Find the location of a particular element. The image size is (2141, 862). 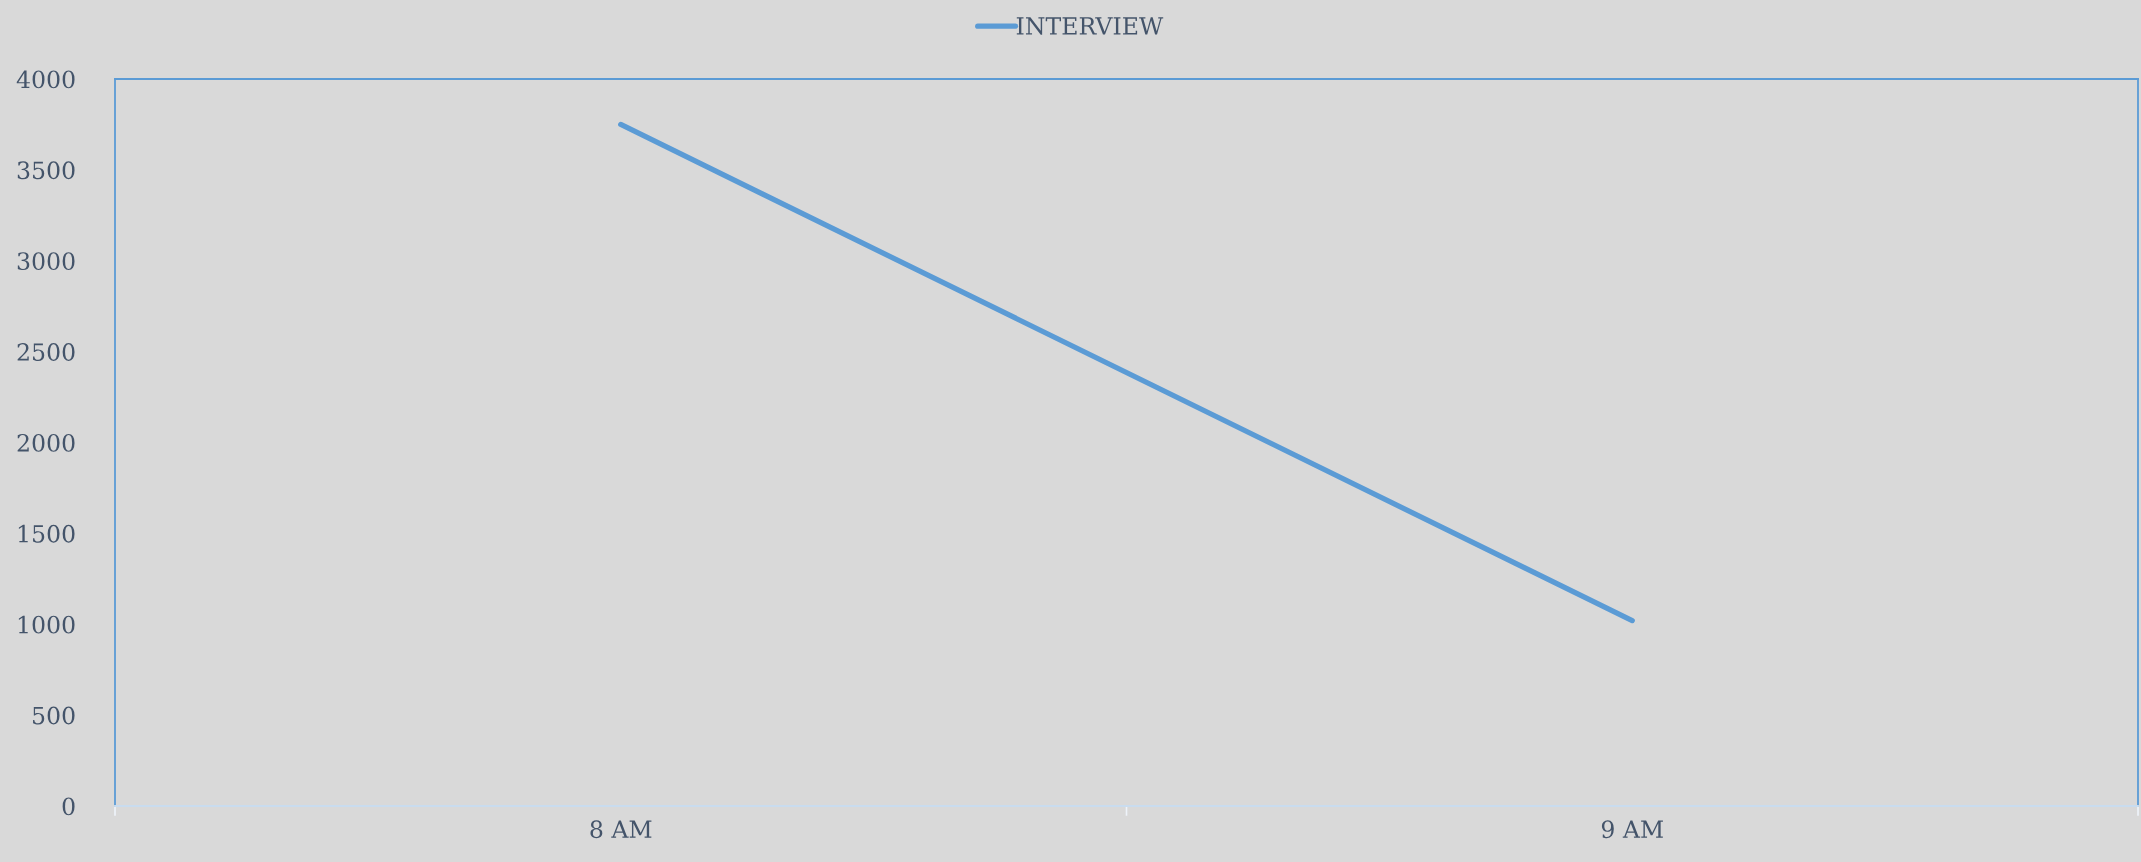

y-tick-label: 500 is located at coordinates (54, 715).